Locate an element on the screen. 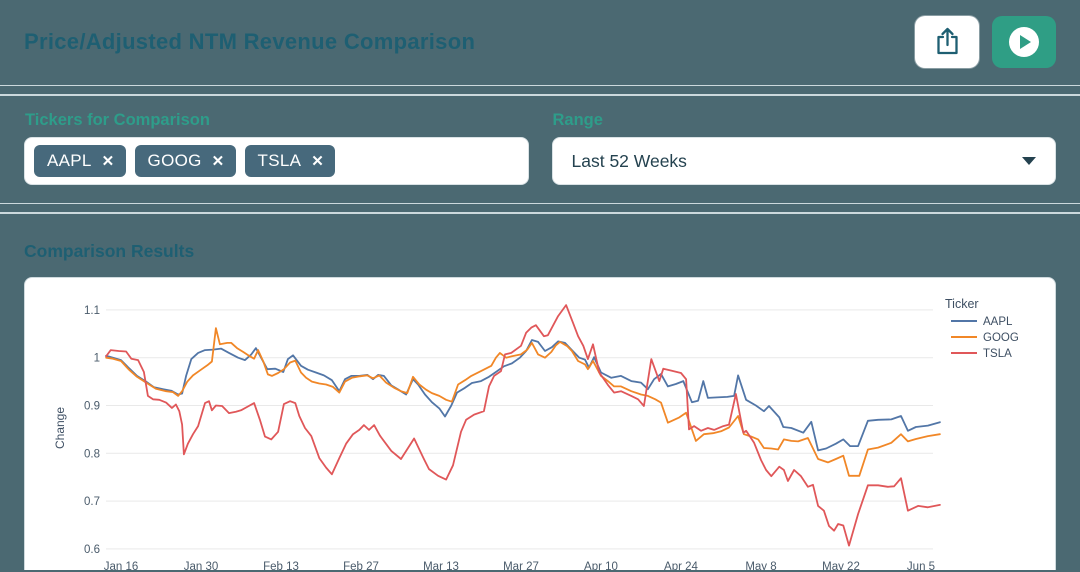 This screenshot has width=1080, height=572. y-tick-label: 0.6 is located at coordinates (92, 550).